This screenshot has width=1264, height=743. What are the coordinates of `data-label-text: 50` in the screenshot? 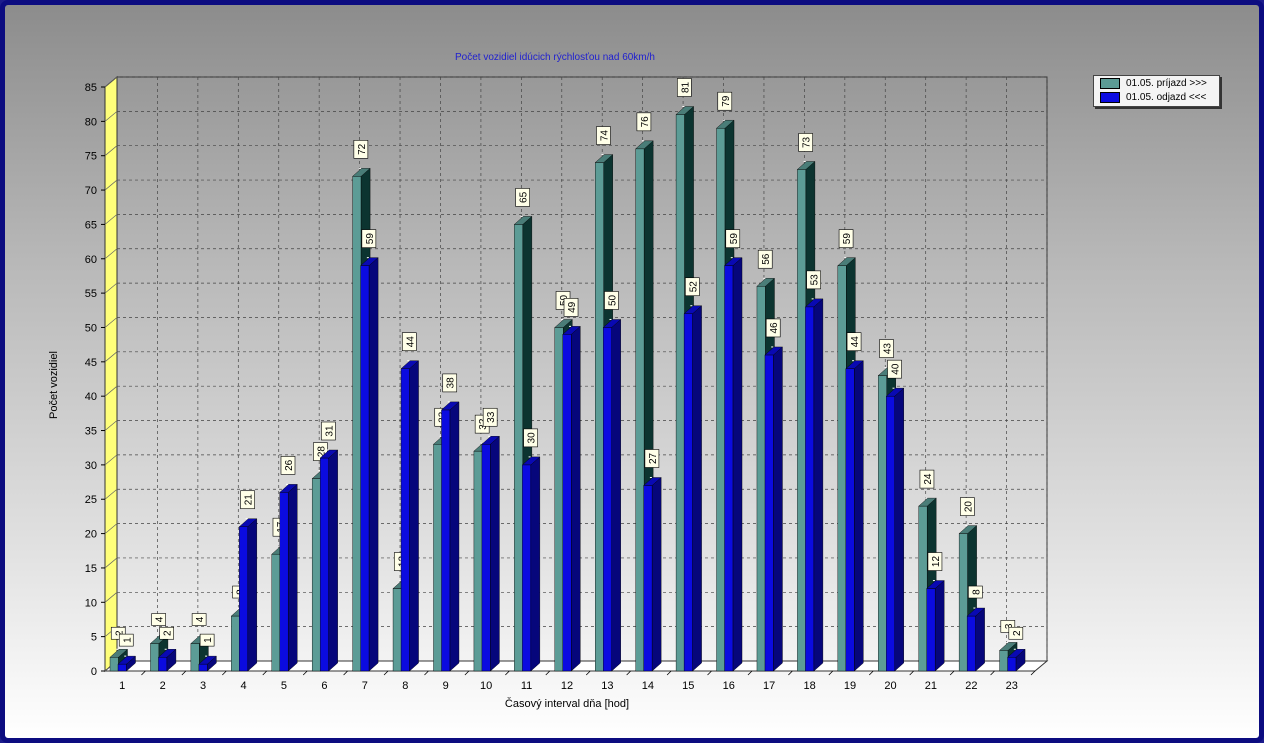 It's located at (612, 300).